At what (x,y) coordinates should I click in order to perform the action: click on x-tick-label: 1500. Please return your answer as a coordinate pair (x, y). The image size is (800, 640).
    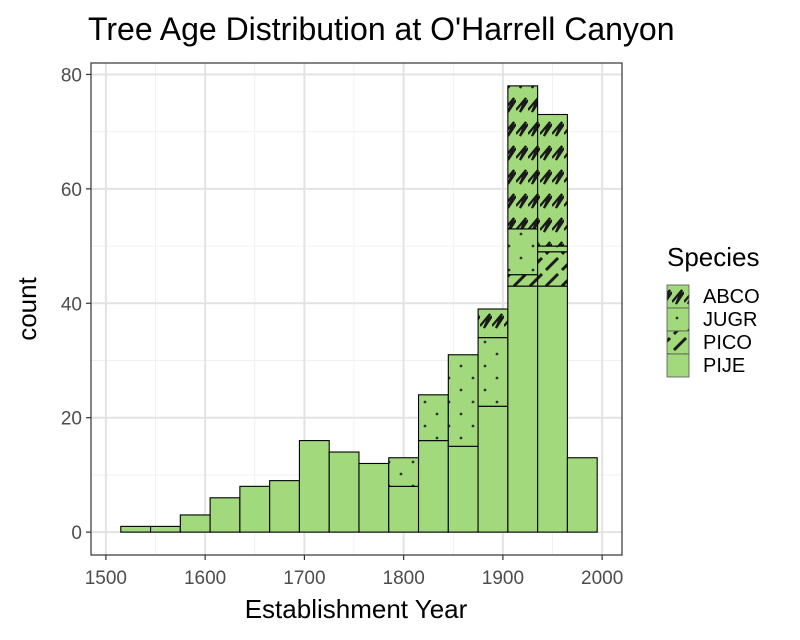
    Looking at the image, I should click on (106, 578).